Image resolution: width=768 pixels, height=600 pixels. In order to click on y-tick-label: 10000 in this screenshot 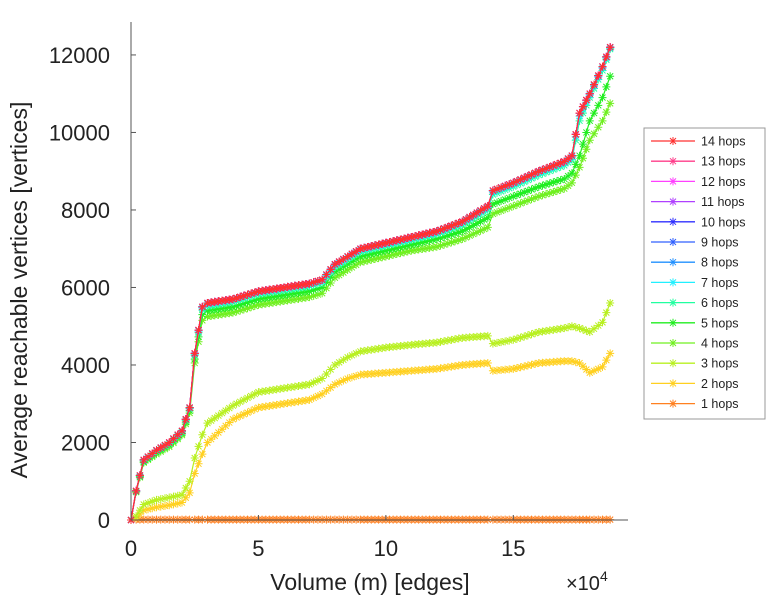, I will do `click(79, 132)`.